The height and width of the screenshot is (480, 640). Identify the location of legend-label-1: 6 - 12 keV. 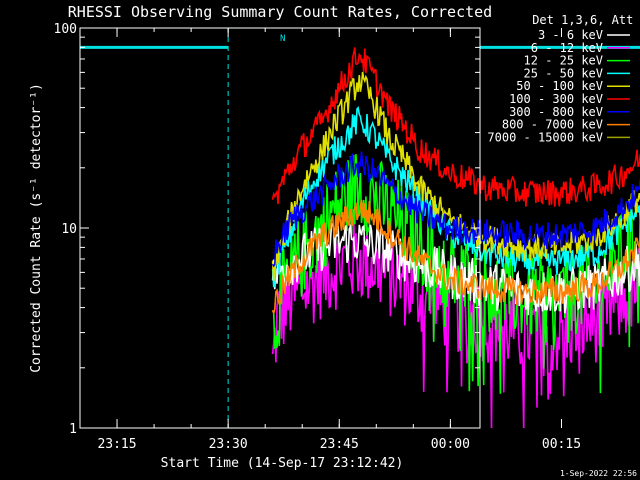
(567, 48).